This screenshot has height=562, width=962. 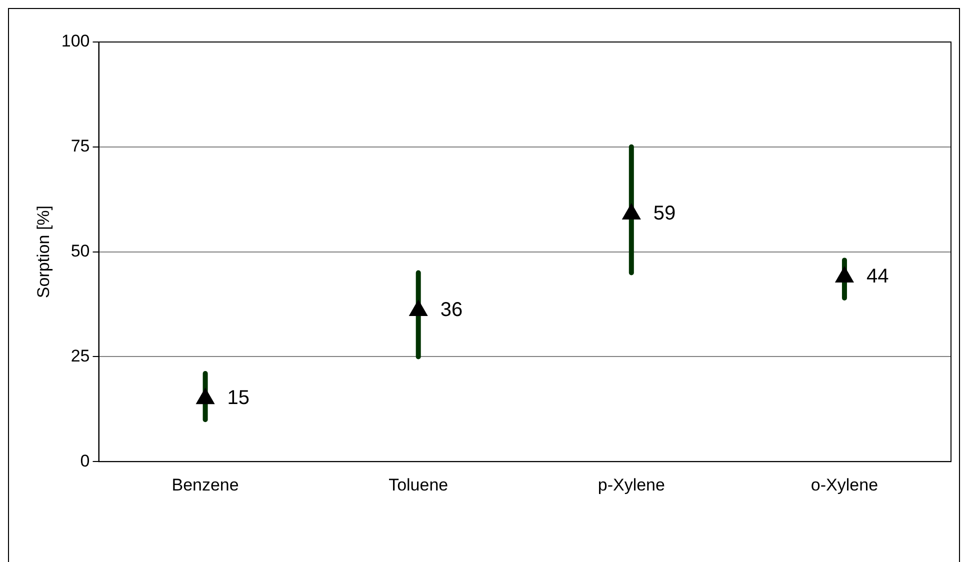 I want to click on data-label: 15, so click(x=238, y=398).